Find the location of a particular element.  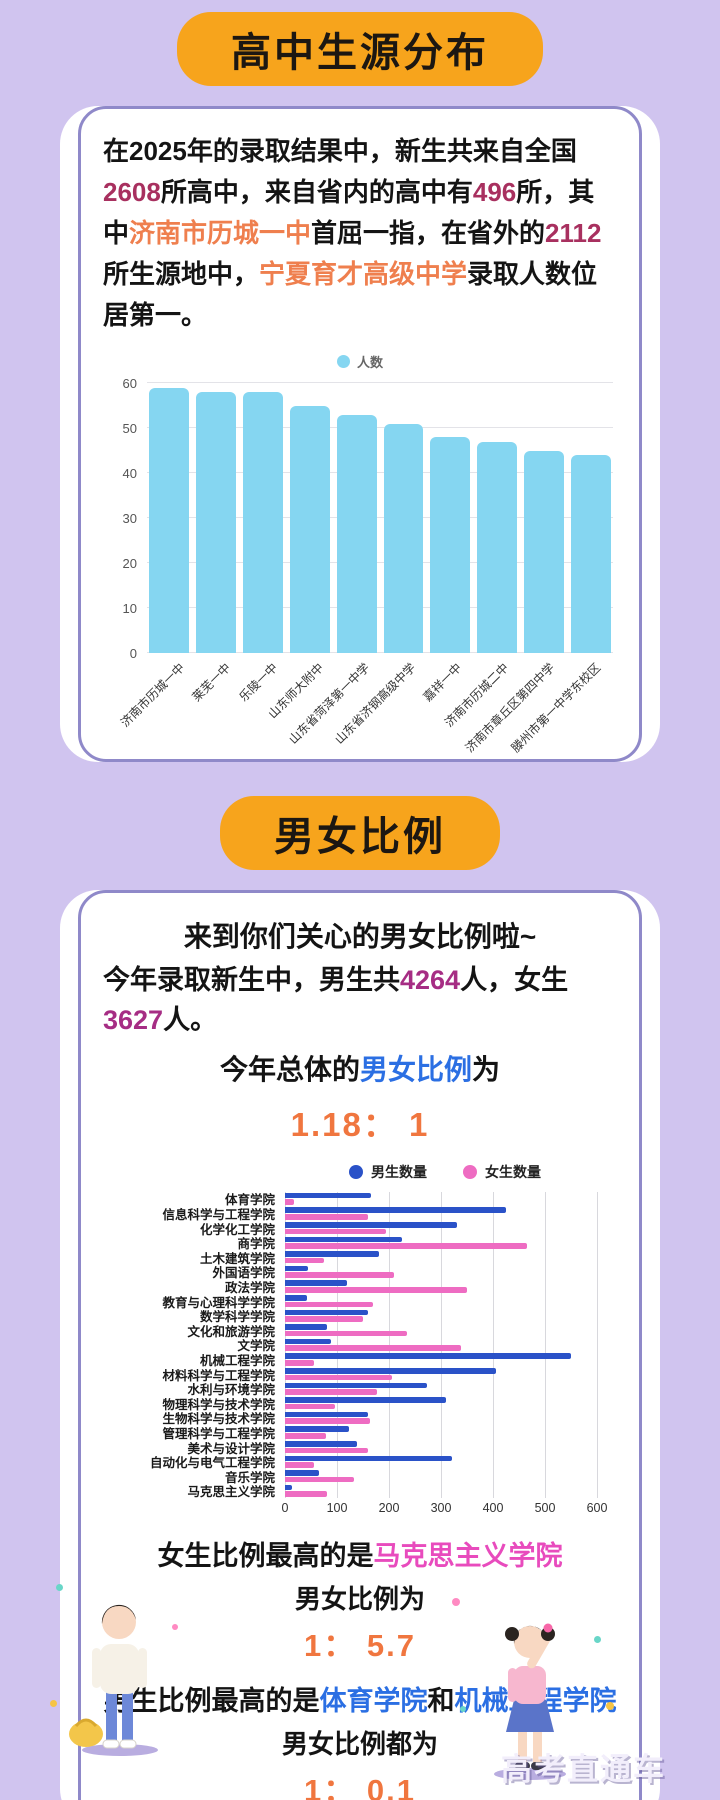

y-axis-tick-label: 60 is located at coordinates (129, 384).